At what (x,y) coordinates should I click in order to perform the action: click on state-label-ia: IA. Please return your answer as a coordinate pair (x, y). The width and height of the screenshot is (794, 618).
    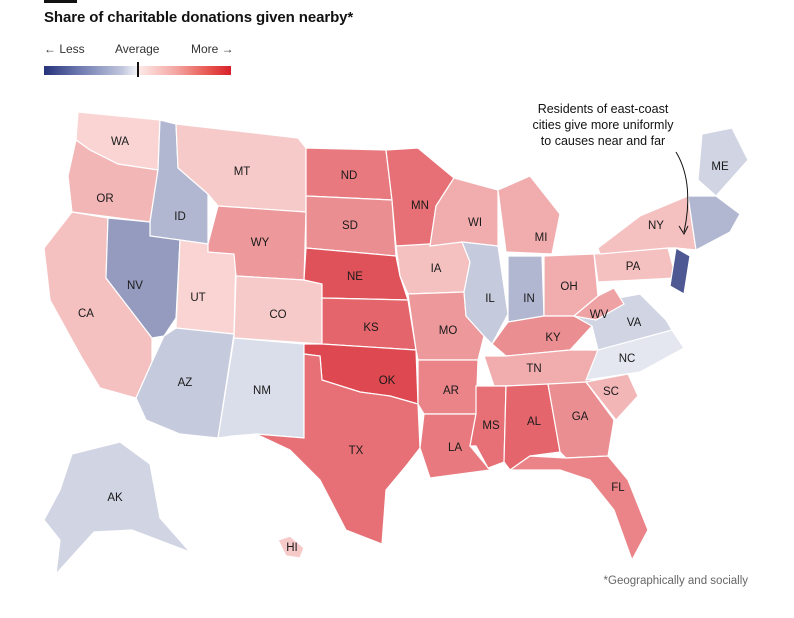
    Looking at the image, I should click on (436, 269).